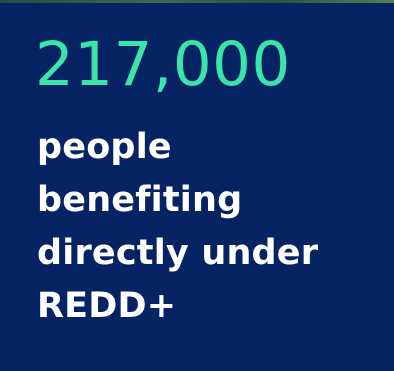 The height and width of the screenshot is (371, 394). I want to click on caption-line: directly under, so click(178, 253).